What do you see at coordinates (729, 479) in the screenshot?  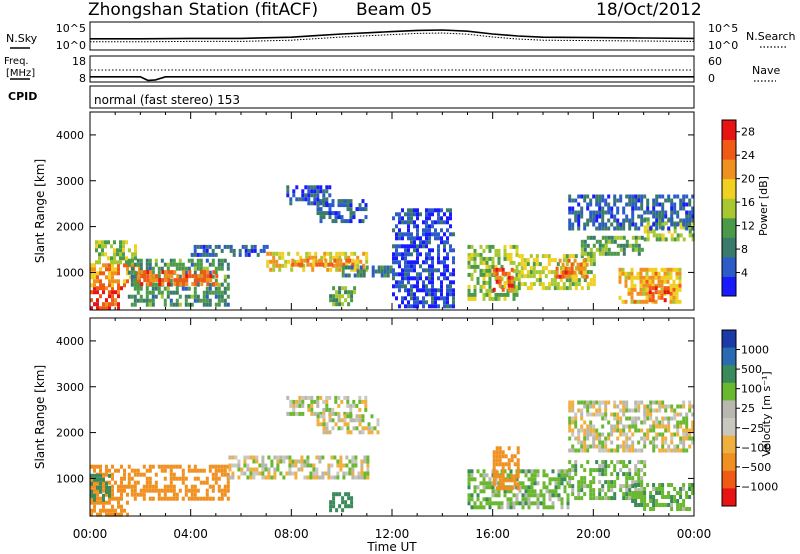 I see `velocity-colorbar-swatch` at bounding box center [729, 479].